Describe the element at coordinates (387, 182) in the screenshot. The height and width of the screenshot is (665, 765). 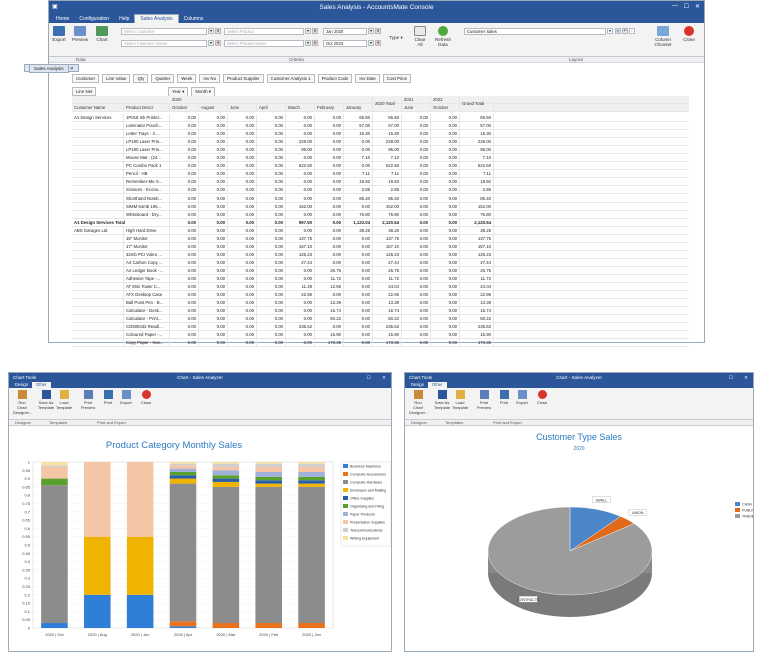
I see `value-cell: 19.92` at that location.